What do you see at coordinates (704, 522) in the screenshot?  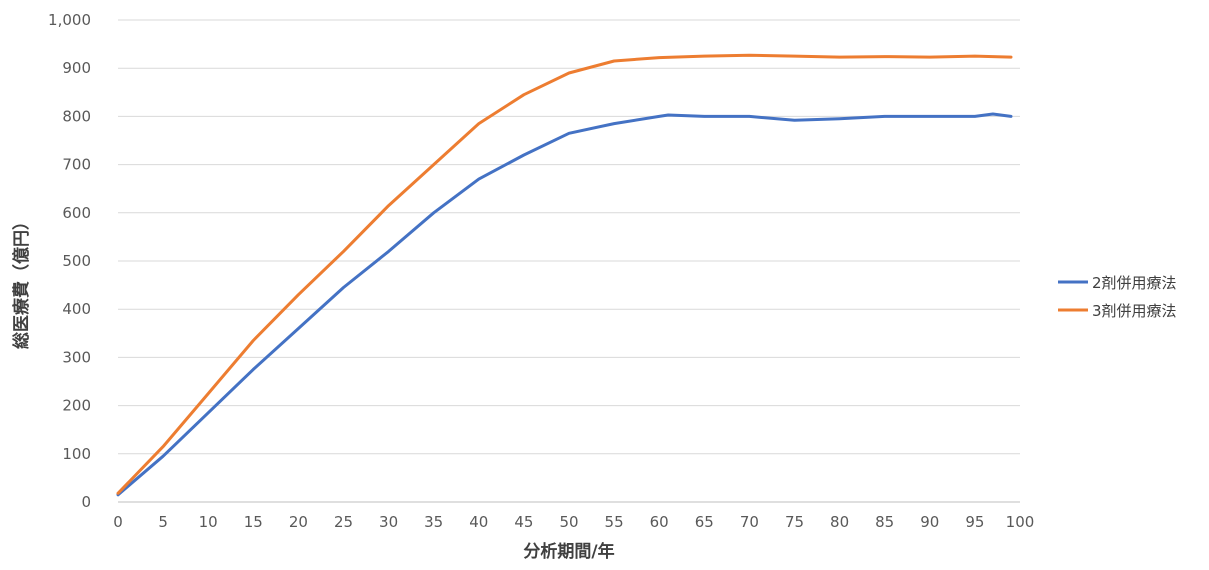 I see `x-tick-label: 65` at bounding box center [704, 522].